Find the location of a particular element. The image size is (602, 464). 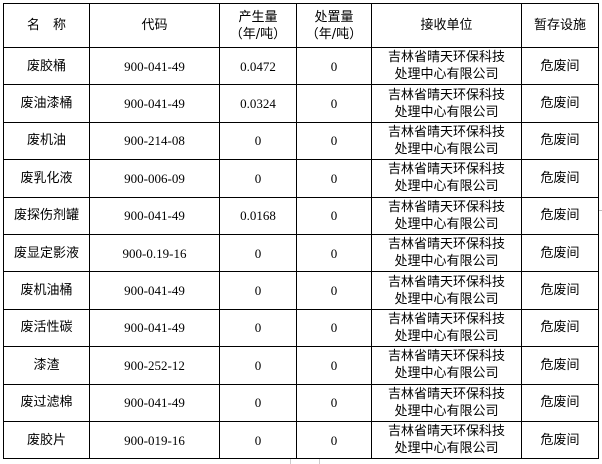

cell-produced: 0.0472 is located at coordinates (258, 66).